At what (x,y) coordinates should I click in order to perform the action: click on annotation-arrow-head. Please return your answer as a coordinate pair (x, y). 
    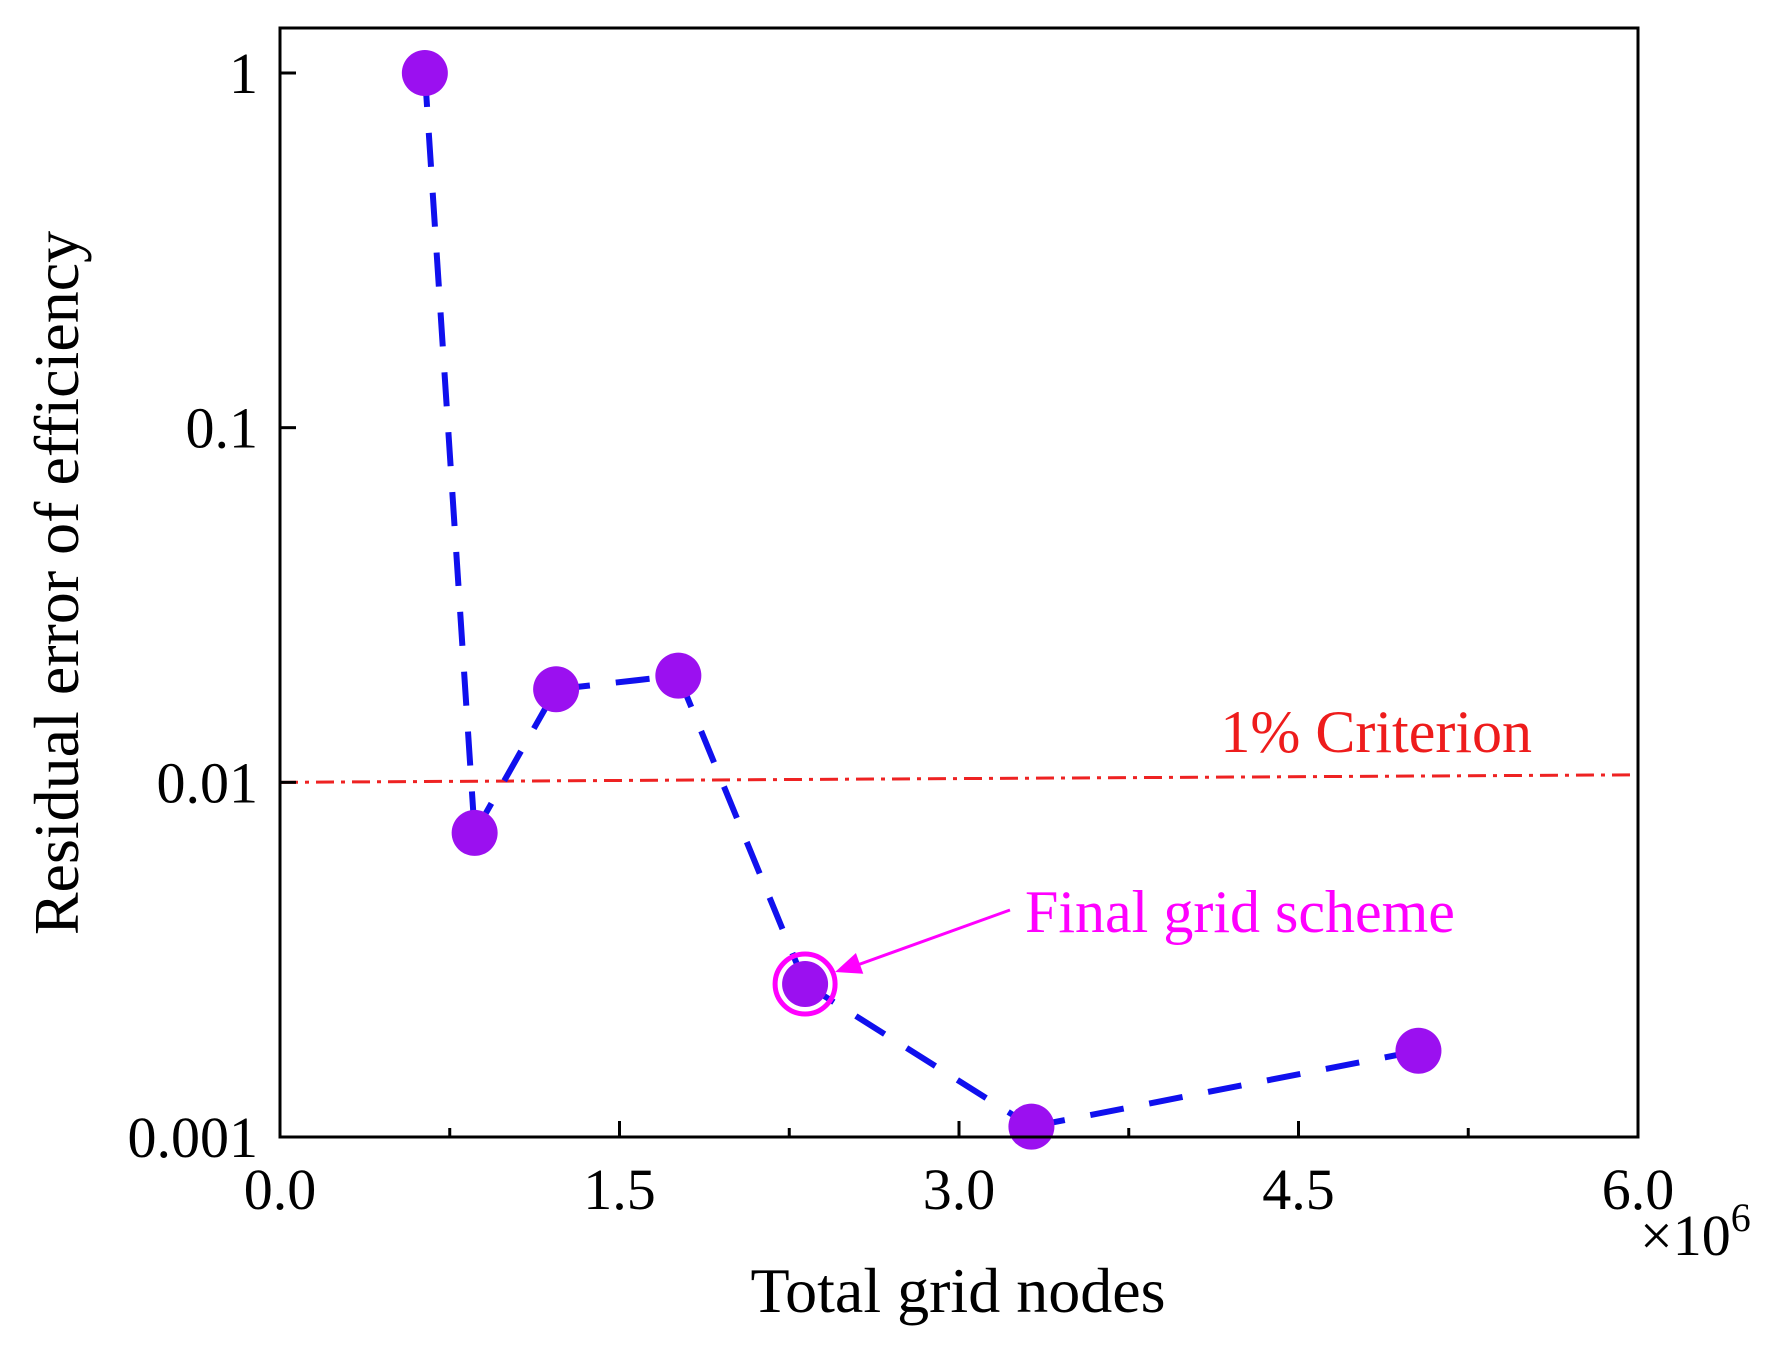
    Looking at the image, I should click on (849, 963).